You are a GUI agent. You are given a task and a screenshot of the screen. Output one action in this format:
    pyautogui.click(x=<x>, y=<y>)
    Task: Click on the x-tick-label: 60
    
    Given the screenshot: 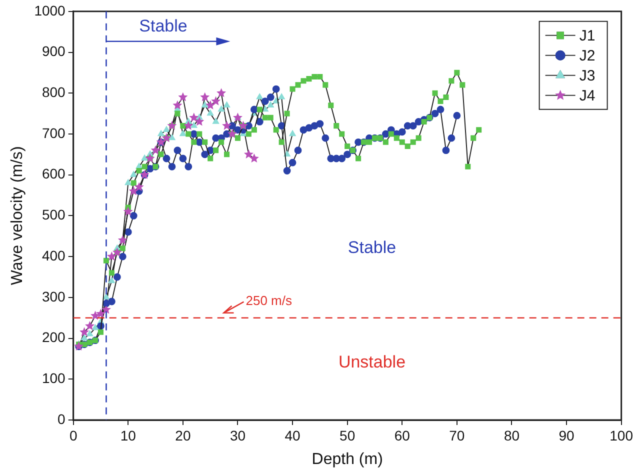 What is the action you would take?
    pyautogui.click(x=402, y=435)
    